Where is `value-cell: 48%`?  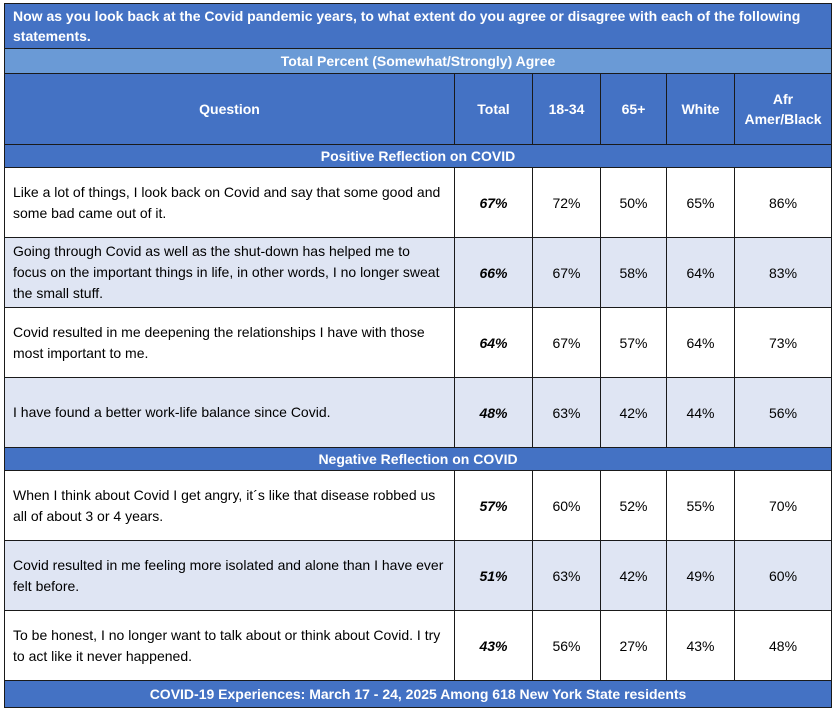
value-cell: 48% is located at coordinates (783, 645).